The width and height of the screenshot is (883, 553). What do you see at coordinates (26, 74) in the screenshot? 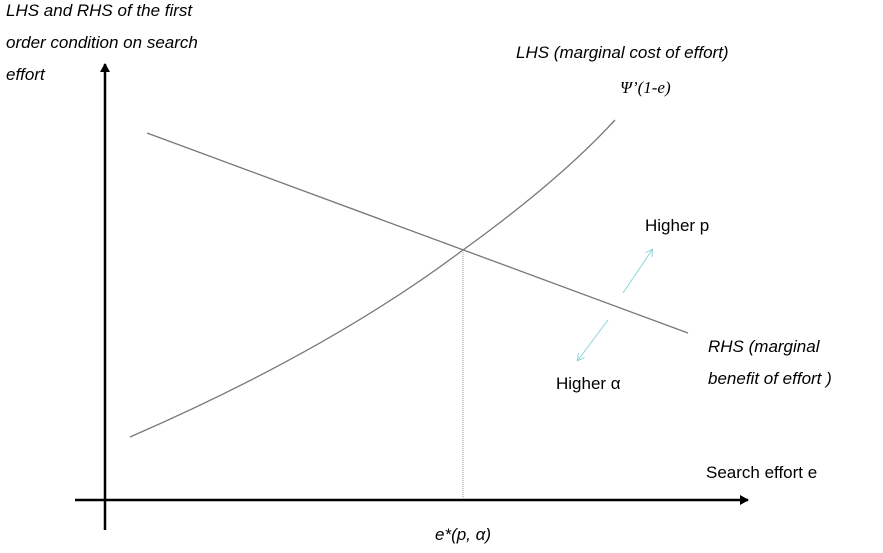
I see `y-axis-label: effort` at bounding box center [26, 74].